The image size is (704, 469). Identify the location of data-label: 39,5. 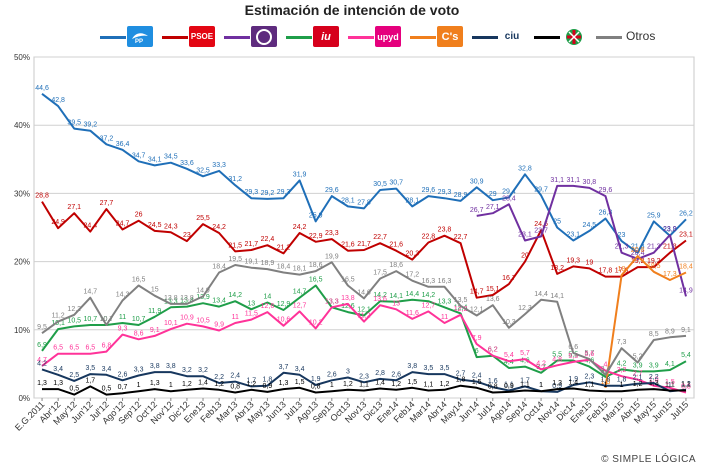
(74, 123).